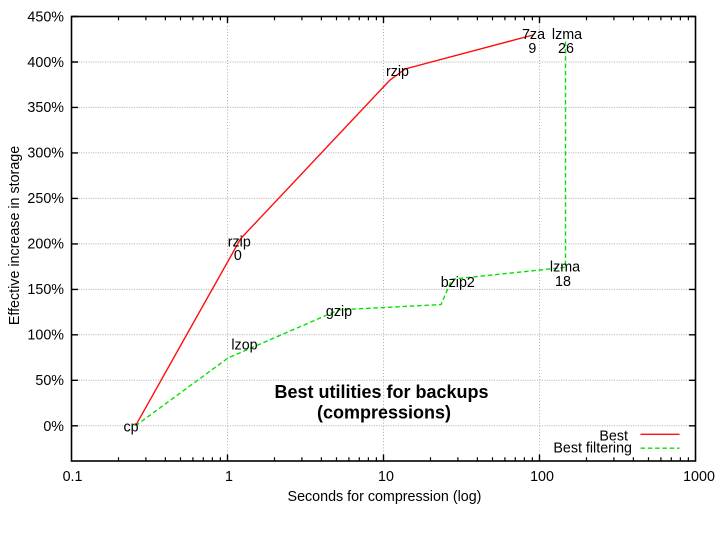  I want to click on svg-text: bzip2, so click(458, 283).